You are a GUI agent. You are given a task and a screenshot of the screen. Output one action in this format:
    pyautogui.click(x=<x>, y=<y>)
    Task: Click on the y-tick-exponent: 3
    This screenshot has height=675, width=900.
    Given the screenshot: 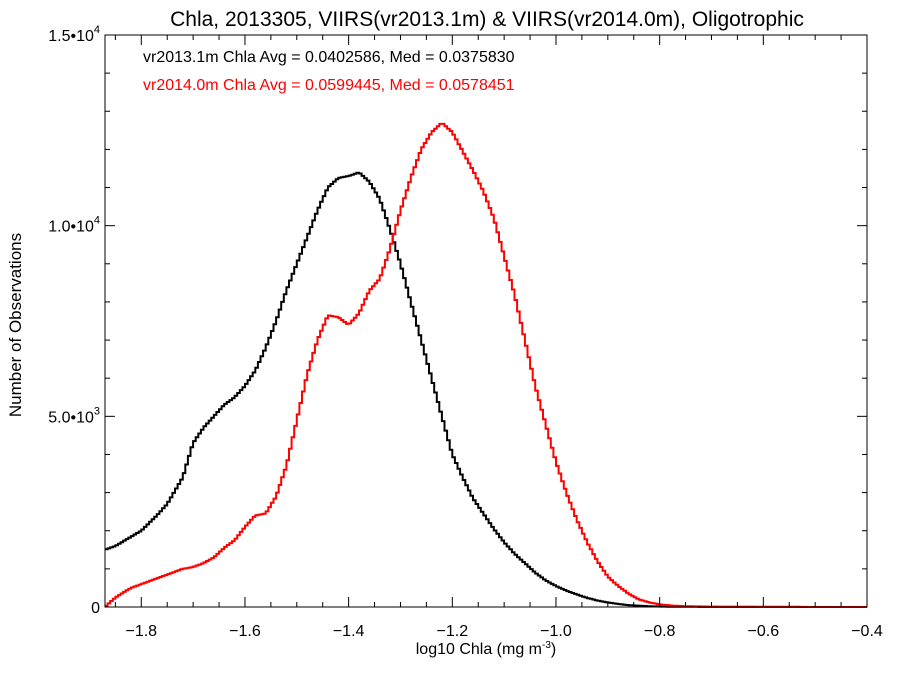 What is the action you would take?
    pyautogui.click(x=97, y=411)
    